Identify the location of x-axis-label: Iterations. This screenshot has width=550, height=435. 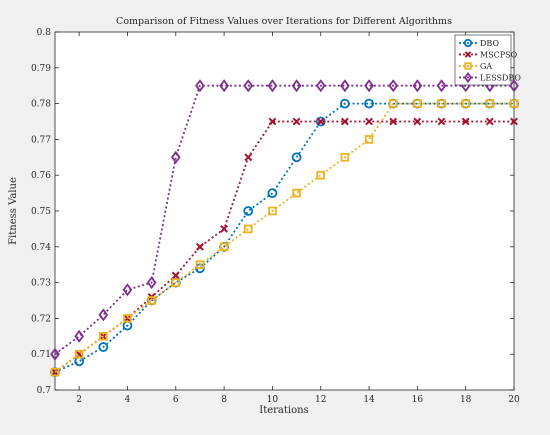
(283, 410).